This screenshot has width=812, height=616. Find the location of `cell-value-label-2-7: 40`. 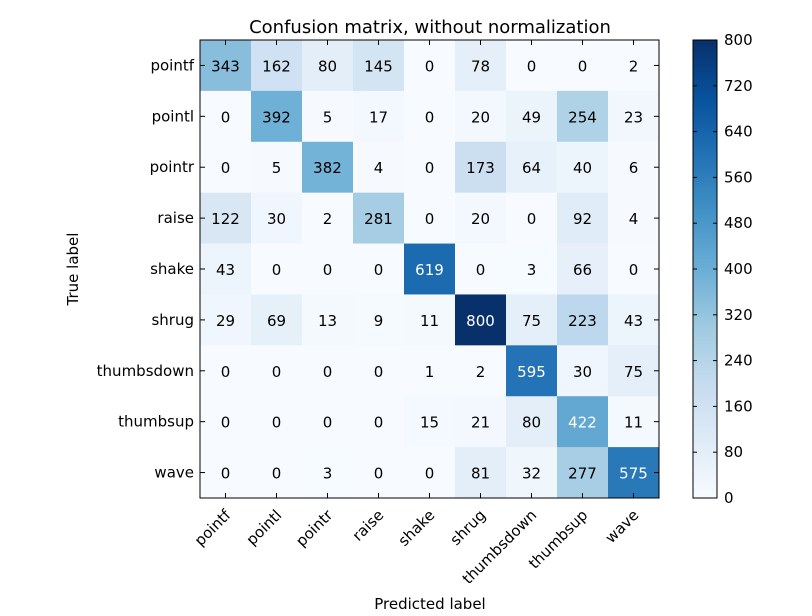

cell-value-label-2-7: 40 is located at coordinates (582, 168).